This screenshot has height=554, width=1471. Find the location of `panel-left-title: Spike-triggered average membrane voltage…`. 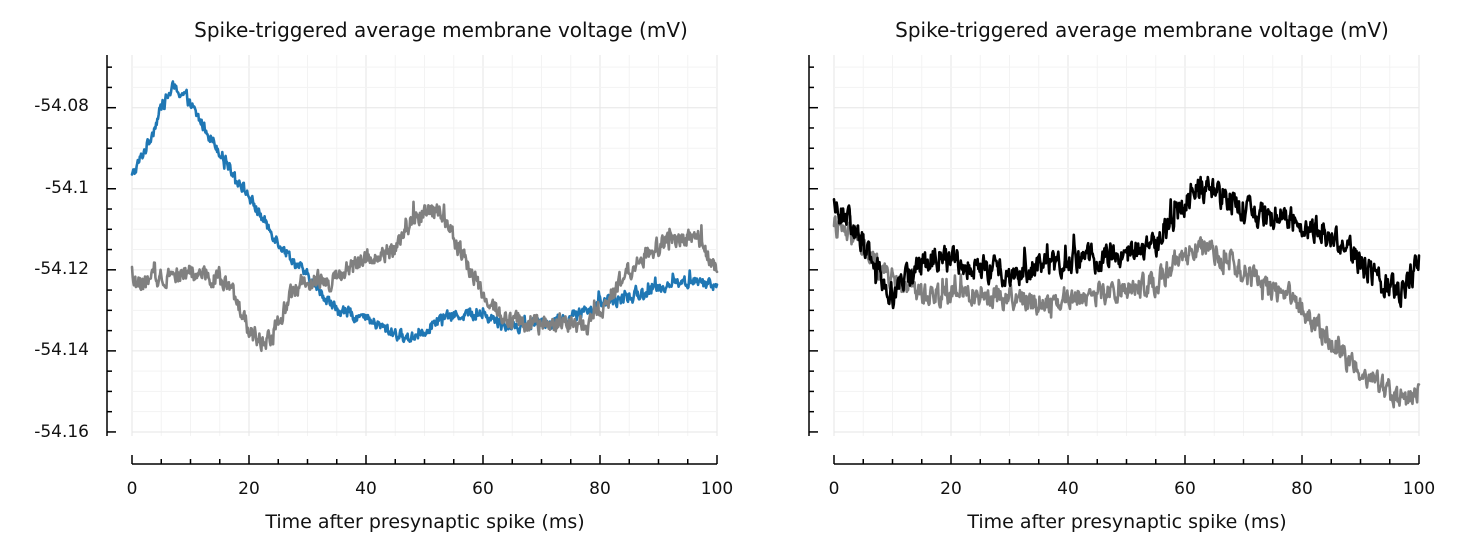

panel-left-title: Spike-triggered average membrane voltage… is located at coordinates (441, 30).